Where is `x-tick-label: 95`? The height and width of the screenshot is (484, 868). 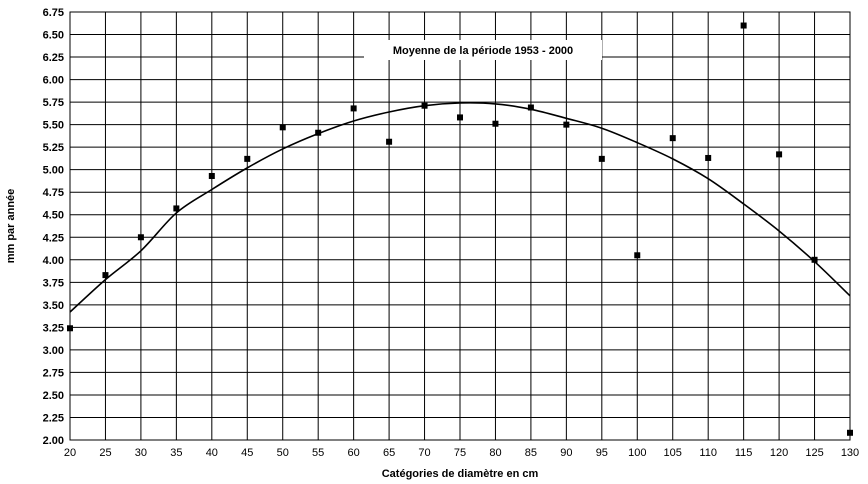 x-tick-label: 95 is located at coordinates (602, 453).